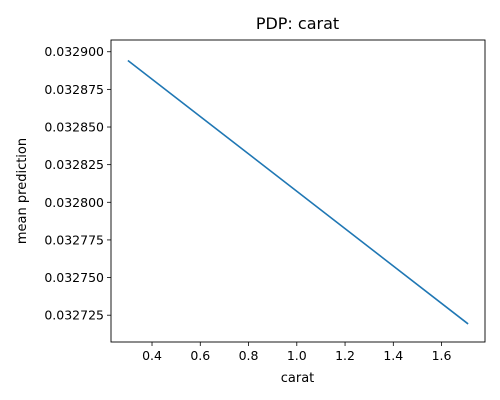 This screenshot has width=500, height=400. I want to click on y-tick-label: 0.032900, so click(74, 51).